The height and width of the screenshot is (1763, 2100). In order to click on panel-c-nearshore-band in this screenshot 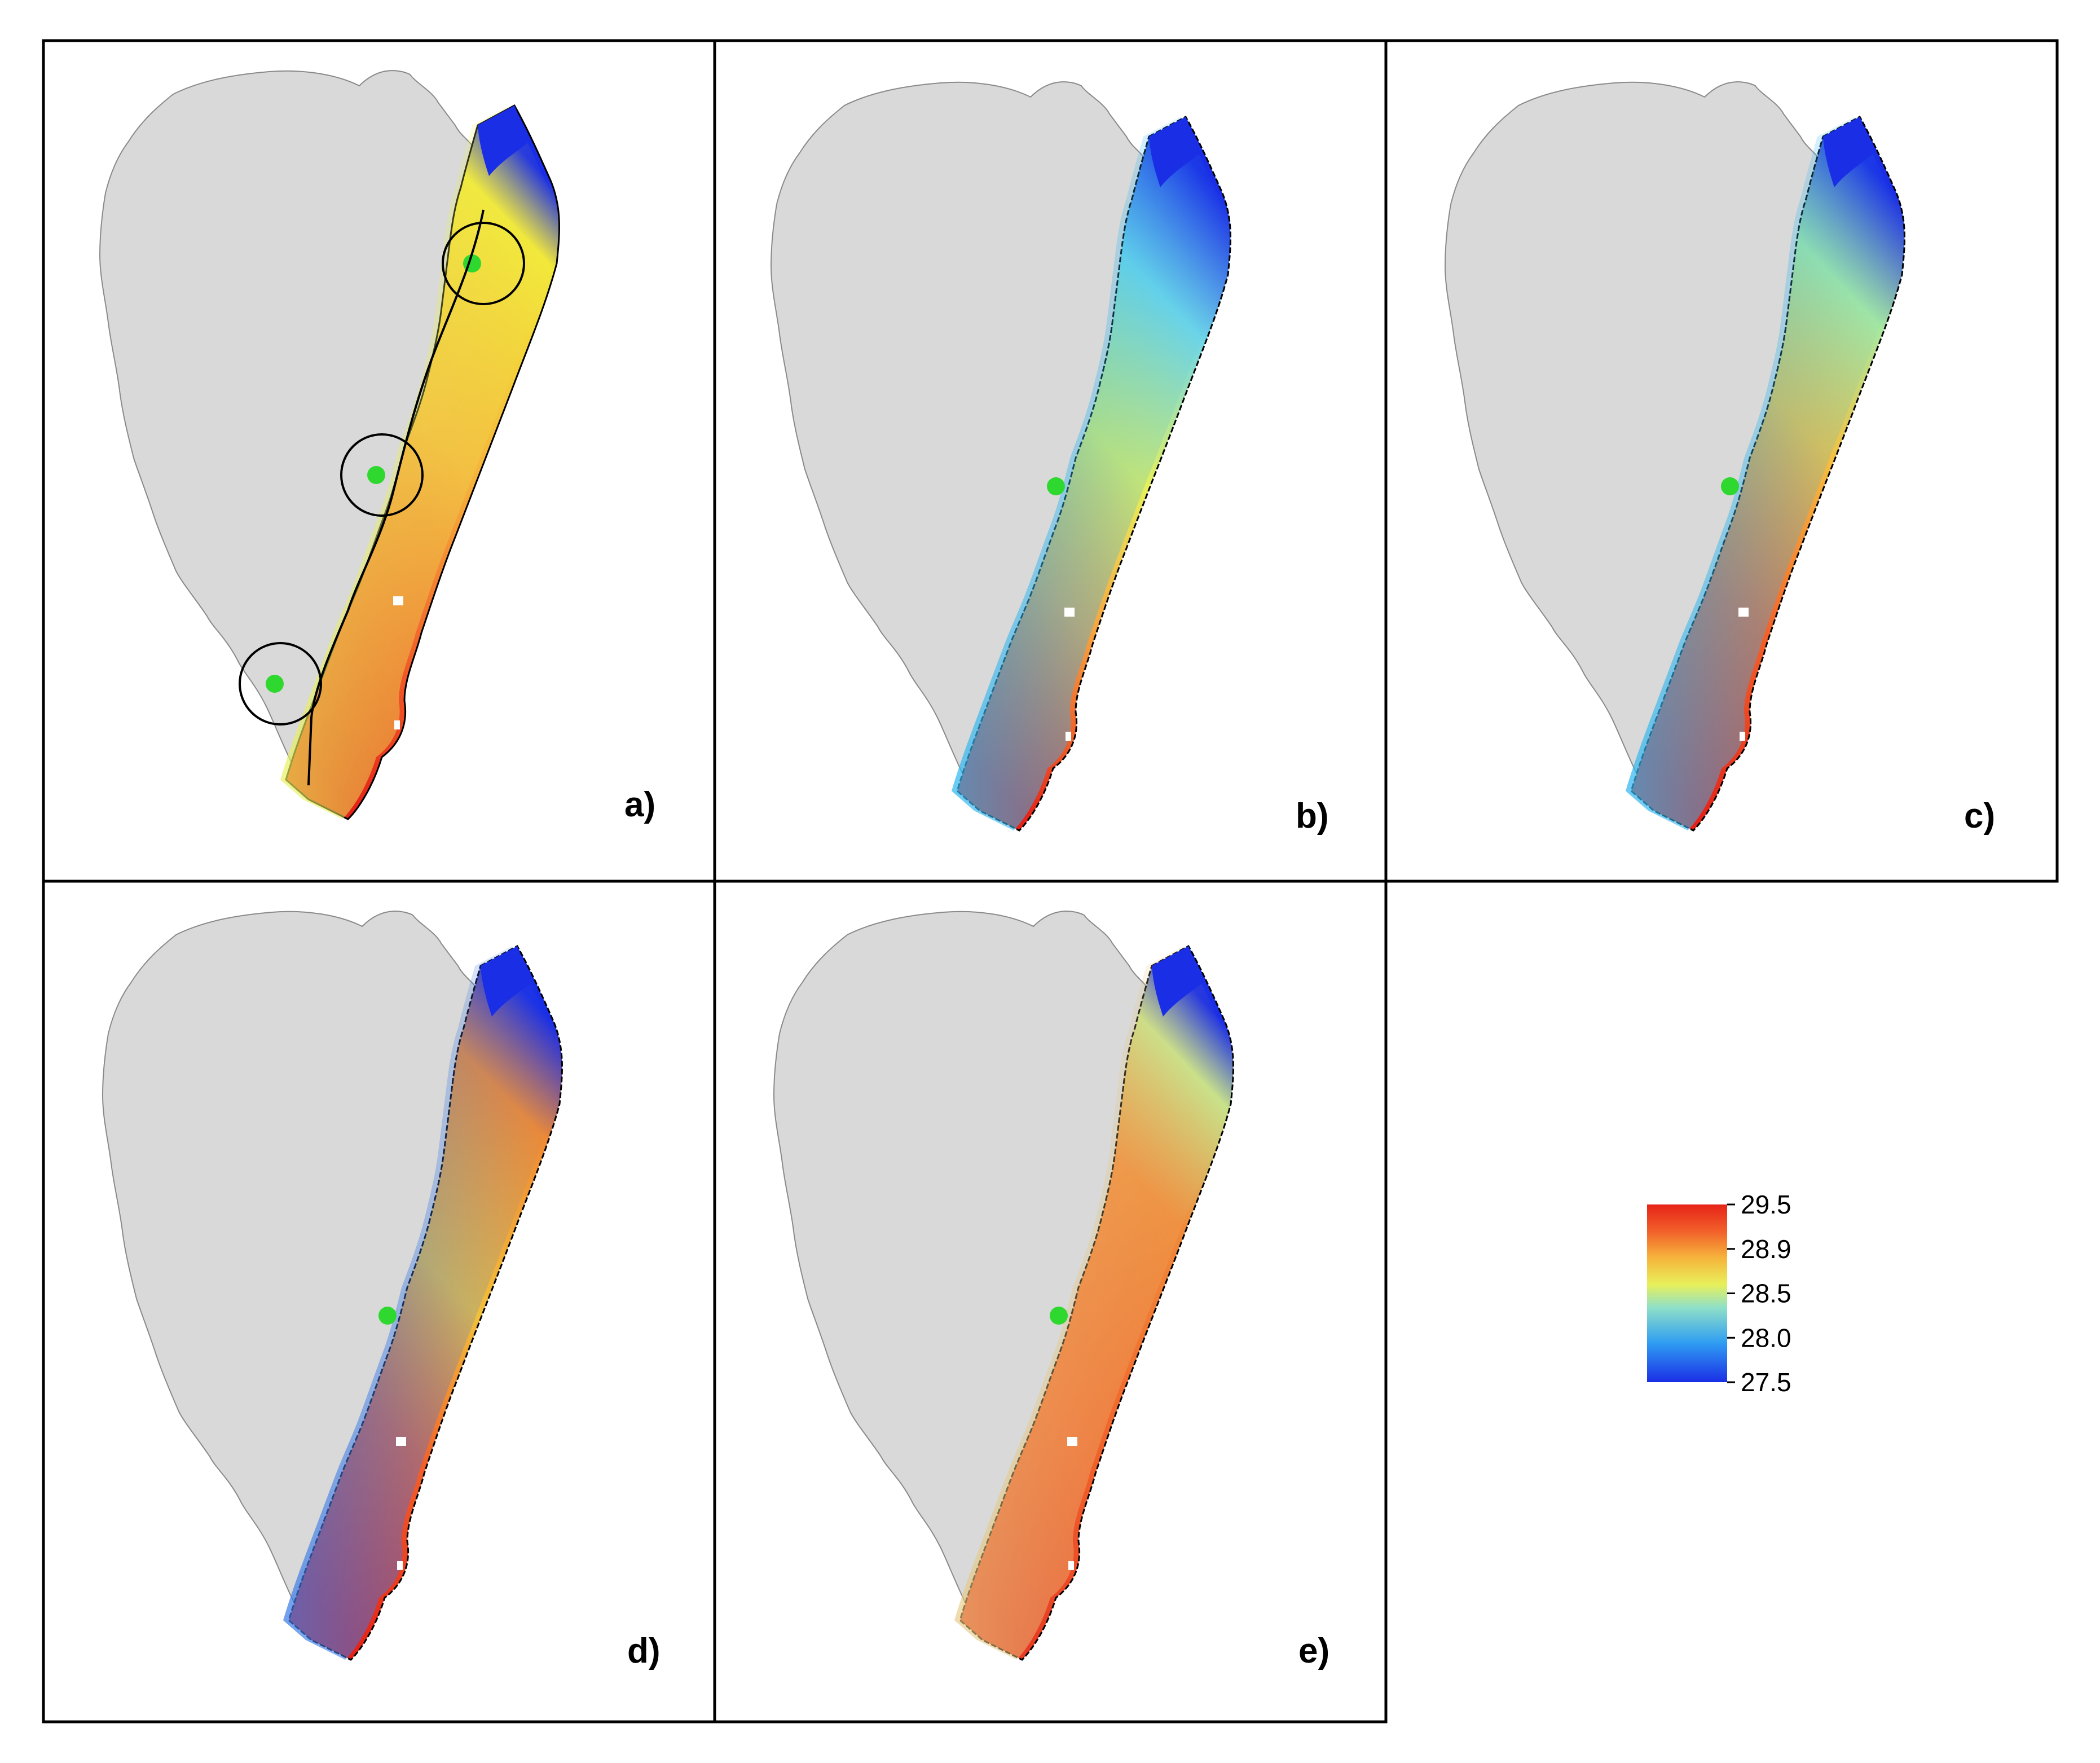, I will do `click(1762, 473)`.